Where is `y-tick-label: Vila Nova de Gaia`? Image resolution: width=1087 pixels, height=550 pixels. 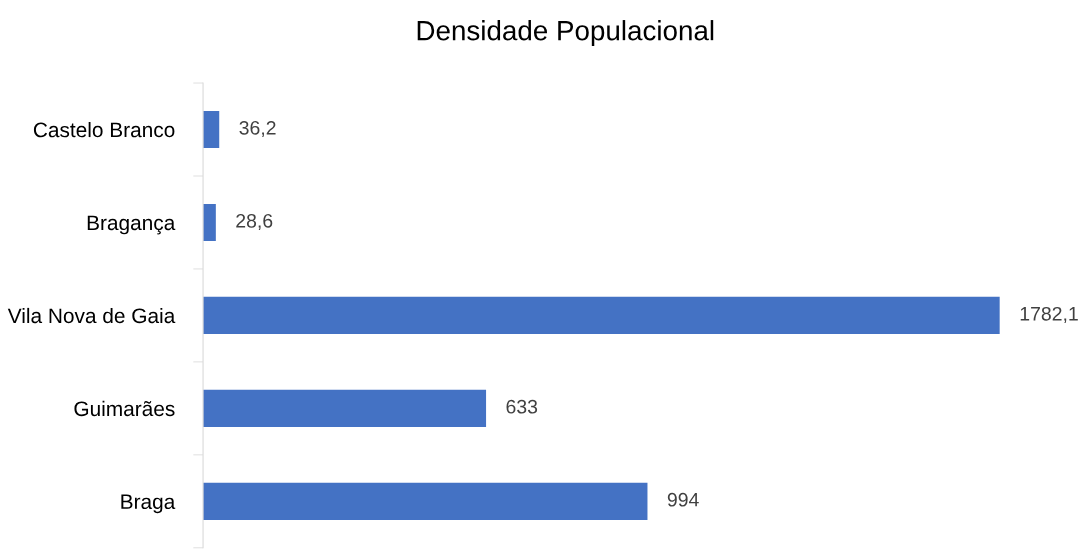 y-tick-label: Vila Nova de Gaia is located at coordinates (91, 315).